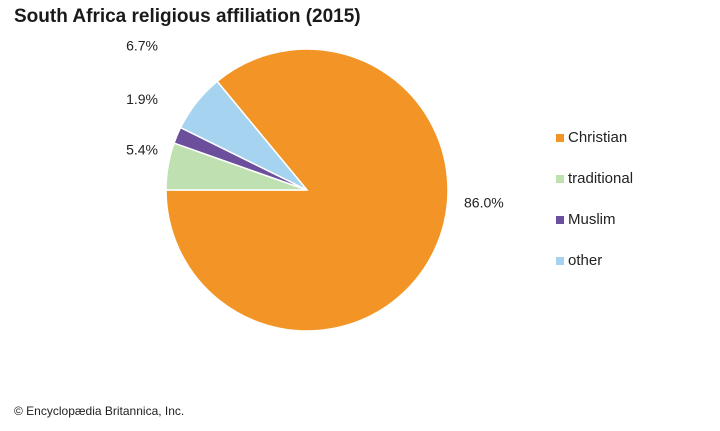 This screenshot has width=720, height=431. What do you see at coordinates (142, 99) in the screenshot?
I see `pie-value-label-muslim: 1.9%` at bounding box center [142, 99].